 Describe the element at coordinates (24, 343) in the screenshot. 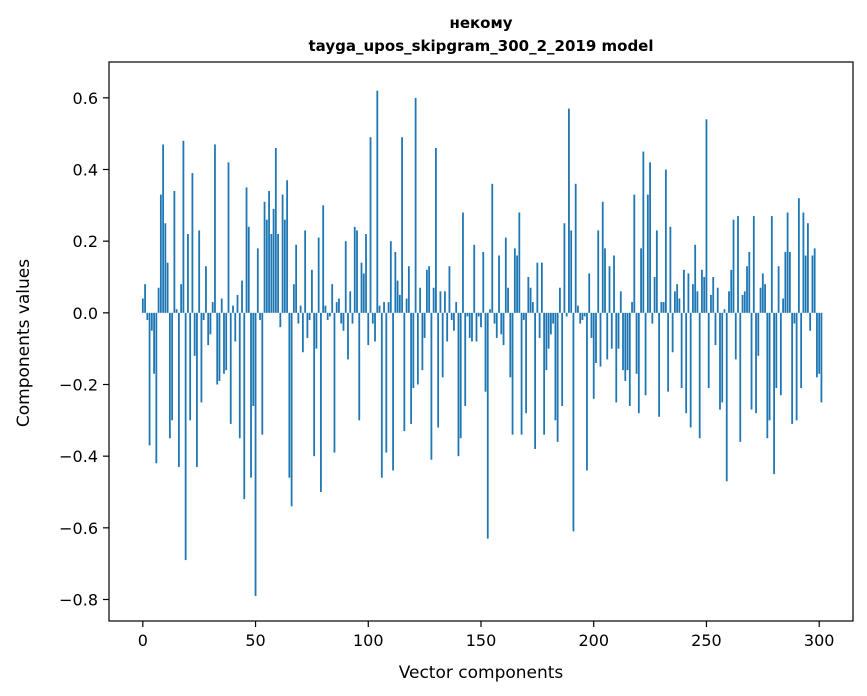

I see `y-axis-label: Components values` at that location.